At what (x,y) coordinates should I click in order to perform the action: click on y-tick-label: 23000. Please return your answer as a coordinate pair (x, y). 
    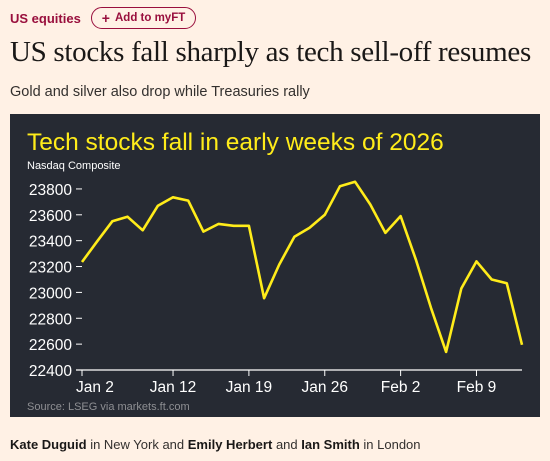
    Looking at the image, I should click on (50, 293).